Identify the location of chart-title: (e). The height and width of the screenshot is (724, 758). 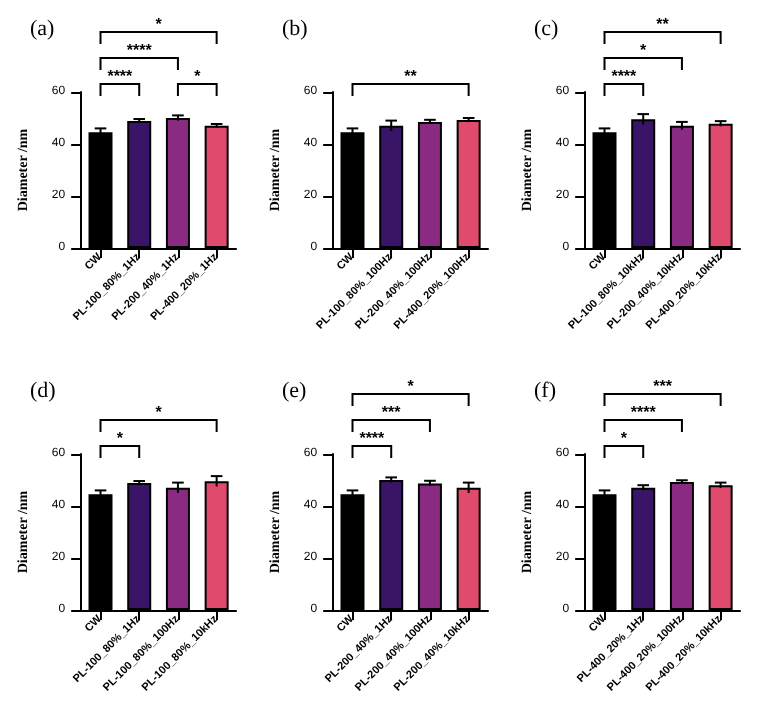
(295, 391).